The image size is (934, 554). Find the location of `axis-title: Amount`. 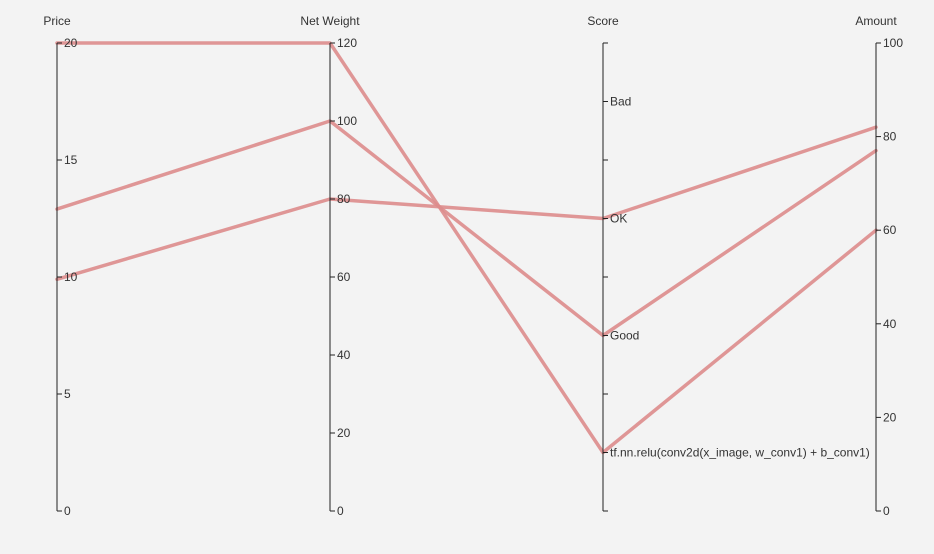

axis-title: Amount is located at coordinates (876, 21).